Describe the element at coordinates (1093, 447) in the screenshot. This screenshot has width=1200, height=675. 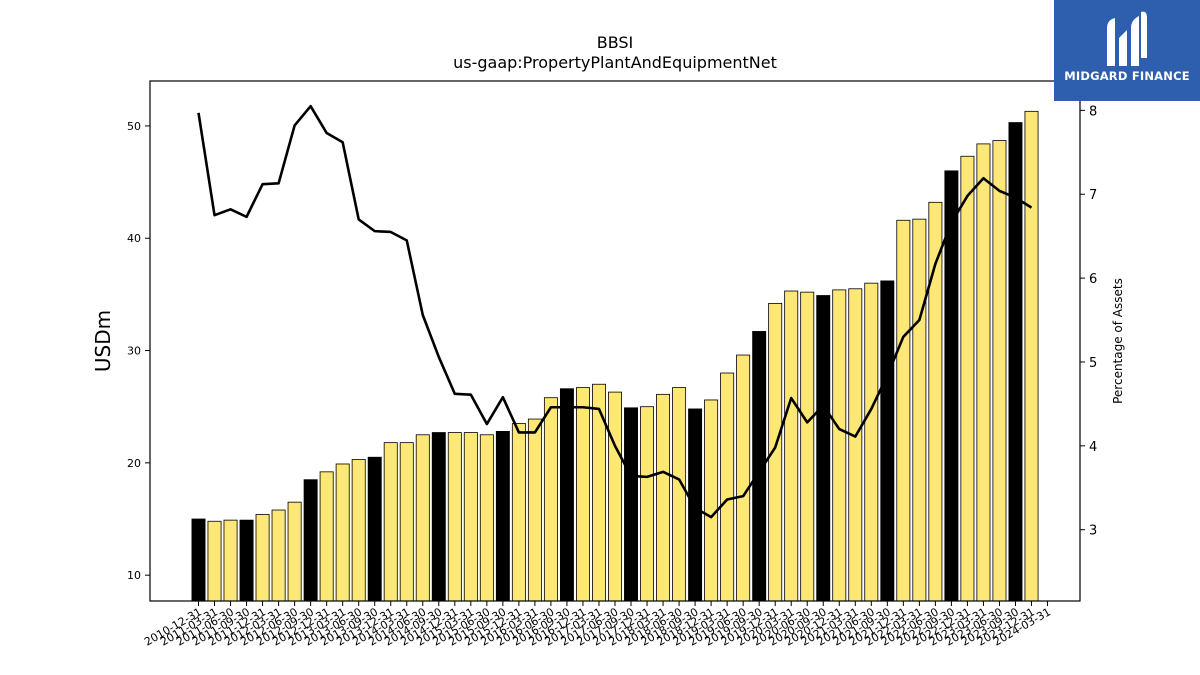
I see `y2-tick-label: 4` at that location.